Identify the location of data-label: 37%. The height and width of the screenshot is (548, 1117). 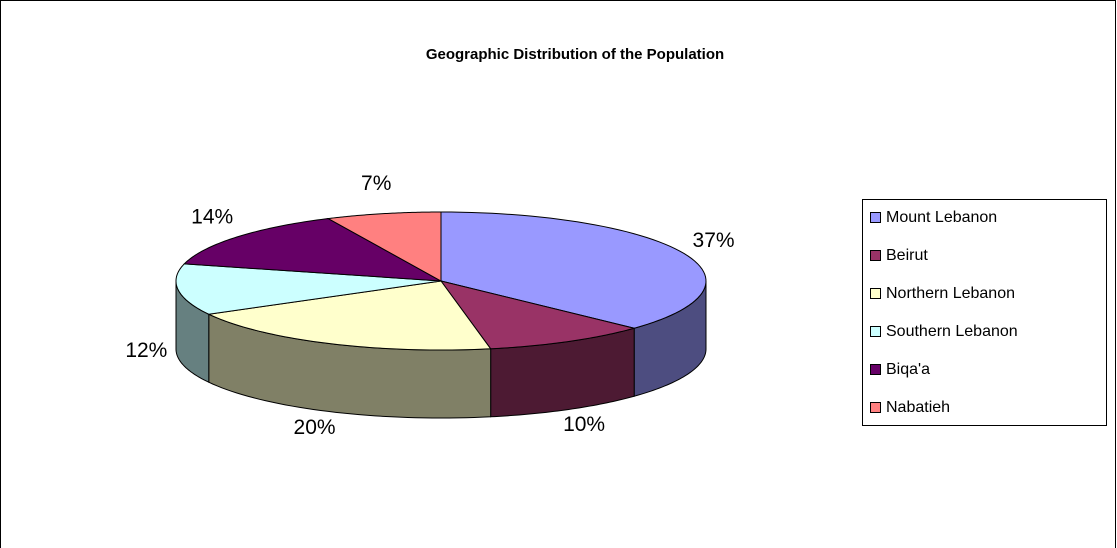
(714, 240).